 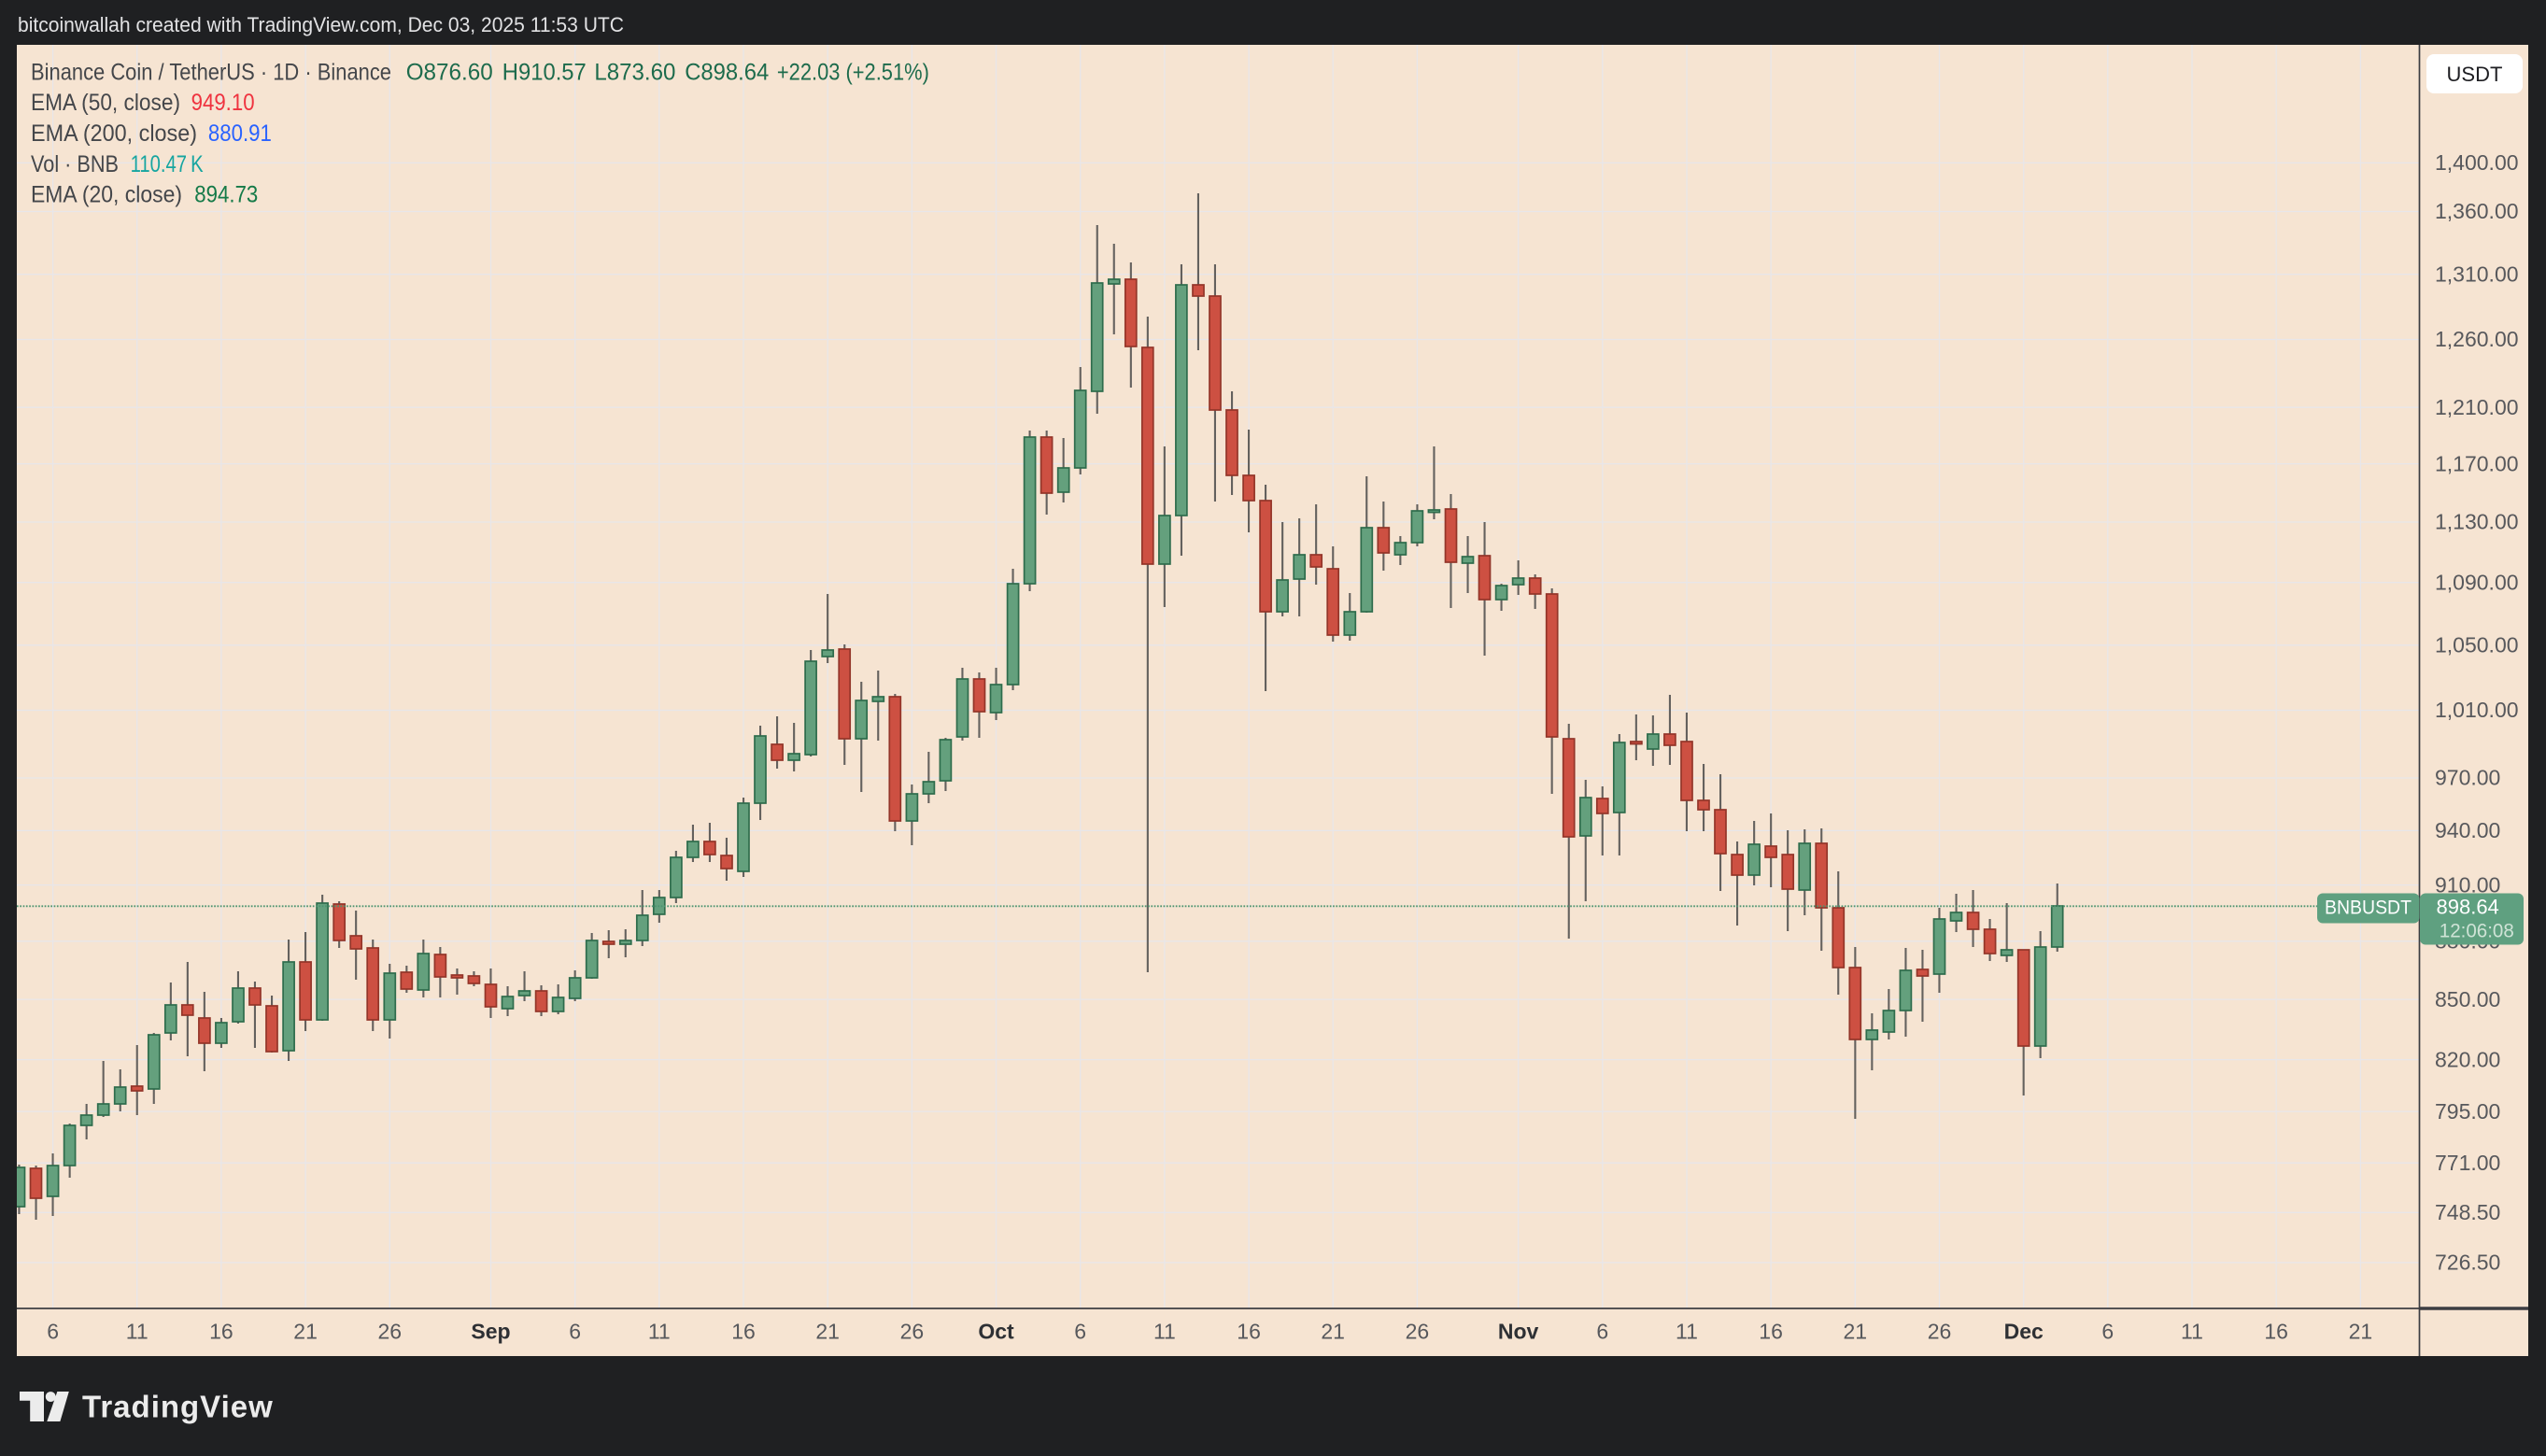 I want to click on svg-text: 898.64, so click(x=2468, y=907).